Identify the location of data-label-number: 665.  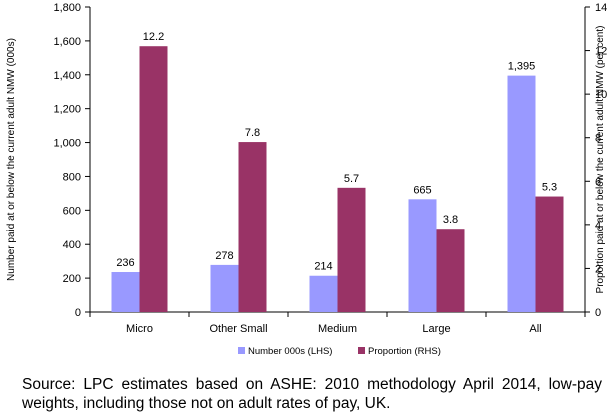
(422, 190).